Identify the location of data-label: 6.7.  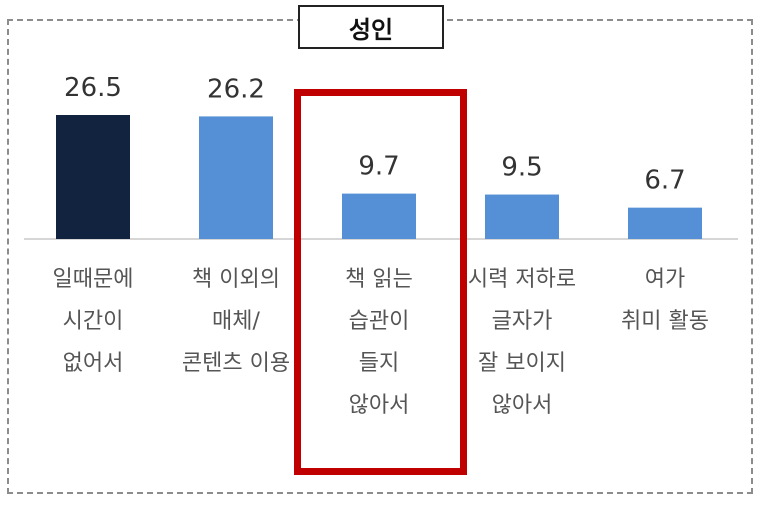
(664, 181).